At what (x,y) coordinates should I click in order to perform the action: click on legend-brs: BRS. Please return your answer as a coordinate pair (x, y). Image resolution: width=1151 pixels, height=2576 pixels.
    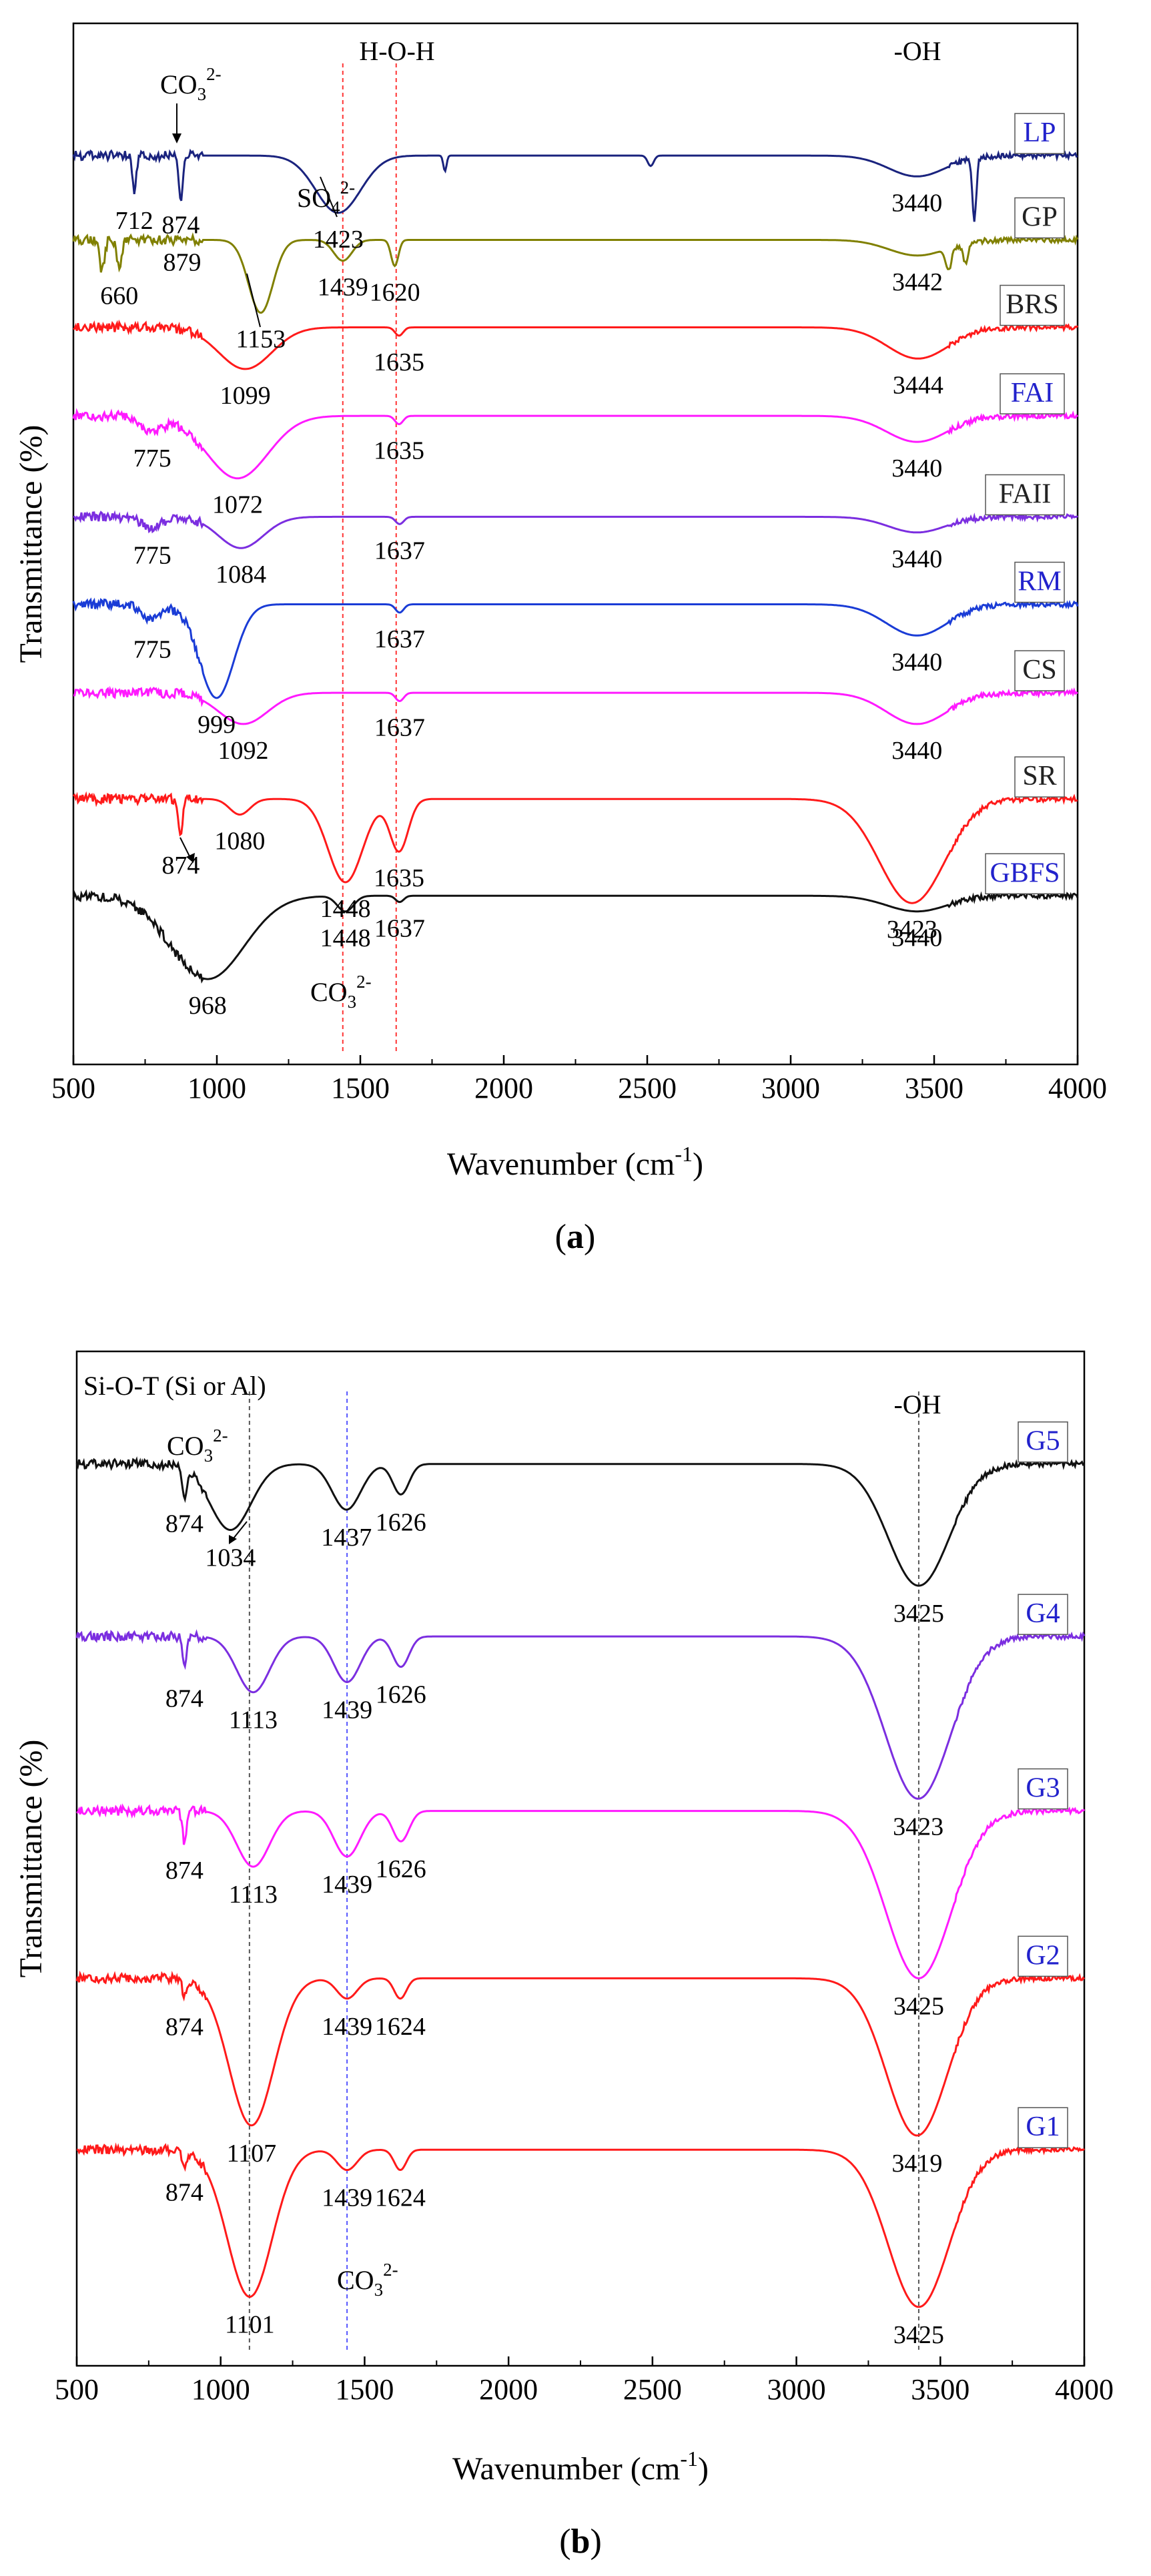
    Looking at the image, I should click on (1032, 305).